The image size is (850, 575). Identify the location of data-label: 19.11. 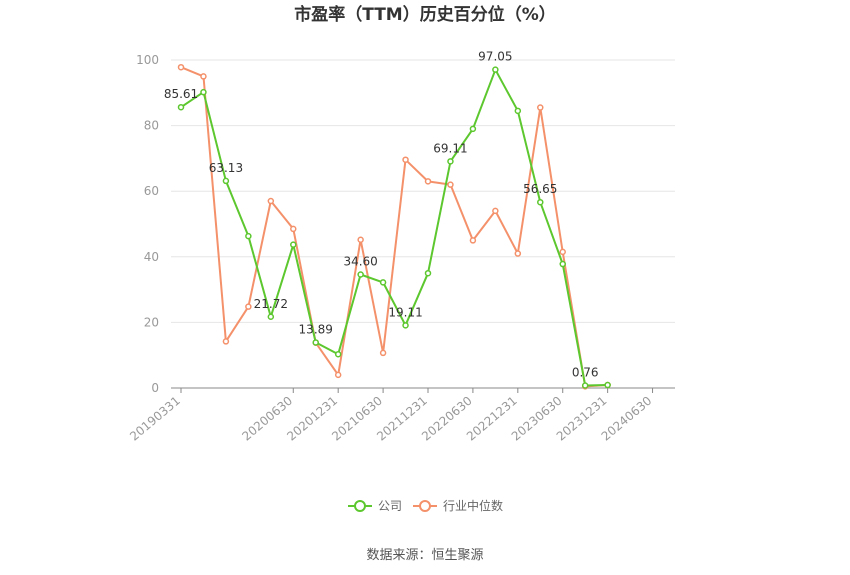
(405, 312).